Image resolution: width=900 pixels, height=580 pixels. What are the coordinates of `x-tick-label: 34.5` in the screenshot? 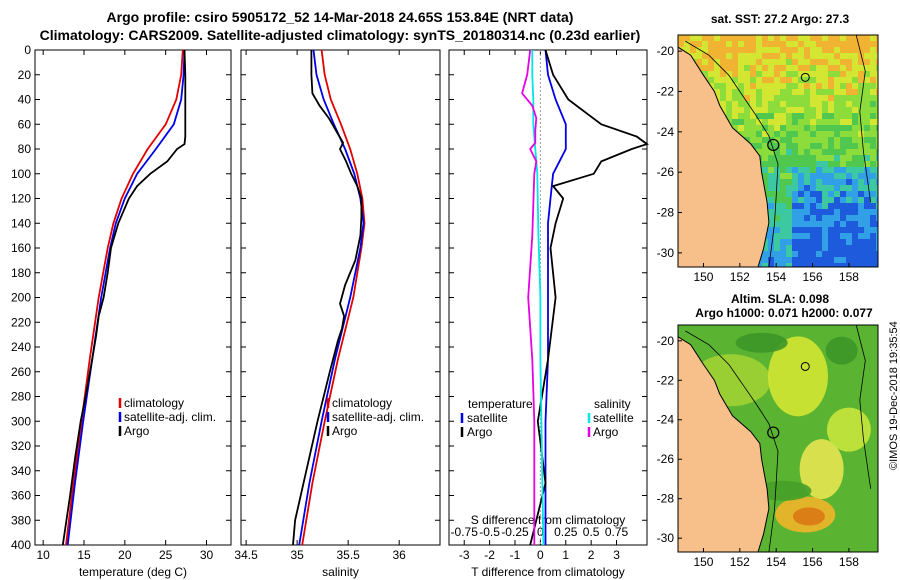 It's located at (246, 555).